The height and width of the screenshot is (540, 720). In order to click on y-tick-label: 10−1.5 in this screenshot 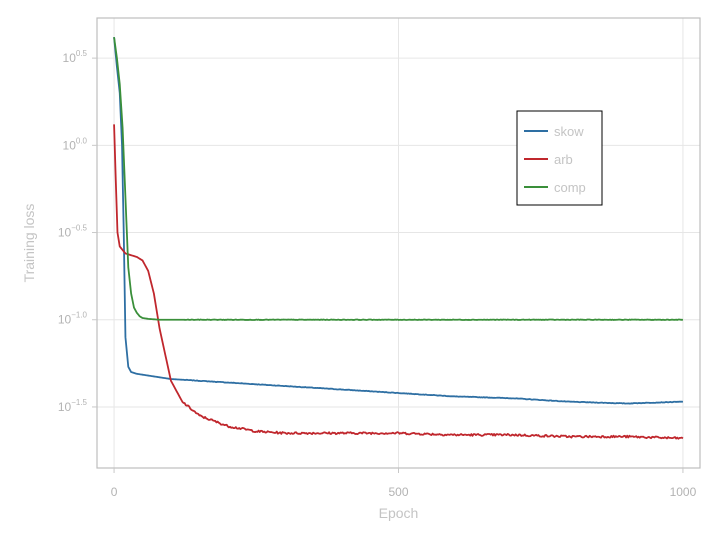, I will do `click(73, 406)`.